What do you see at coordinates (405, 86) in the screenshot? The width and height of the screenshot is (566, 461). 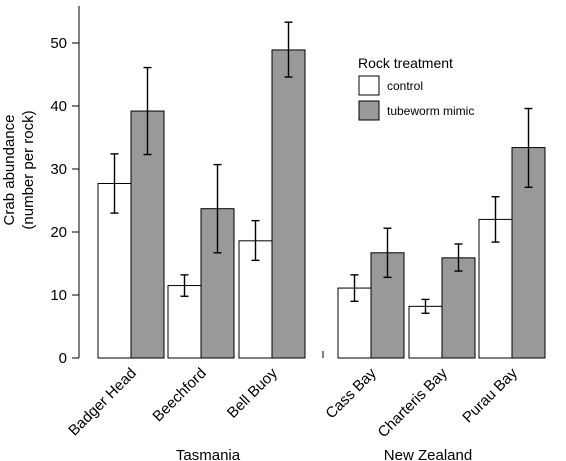 I see `legend-label-control: control` at bounding box center [405, 86].